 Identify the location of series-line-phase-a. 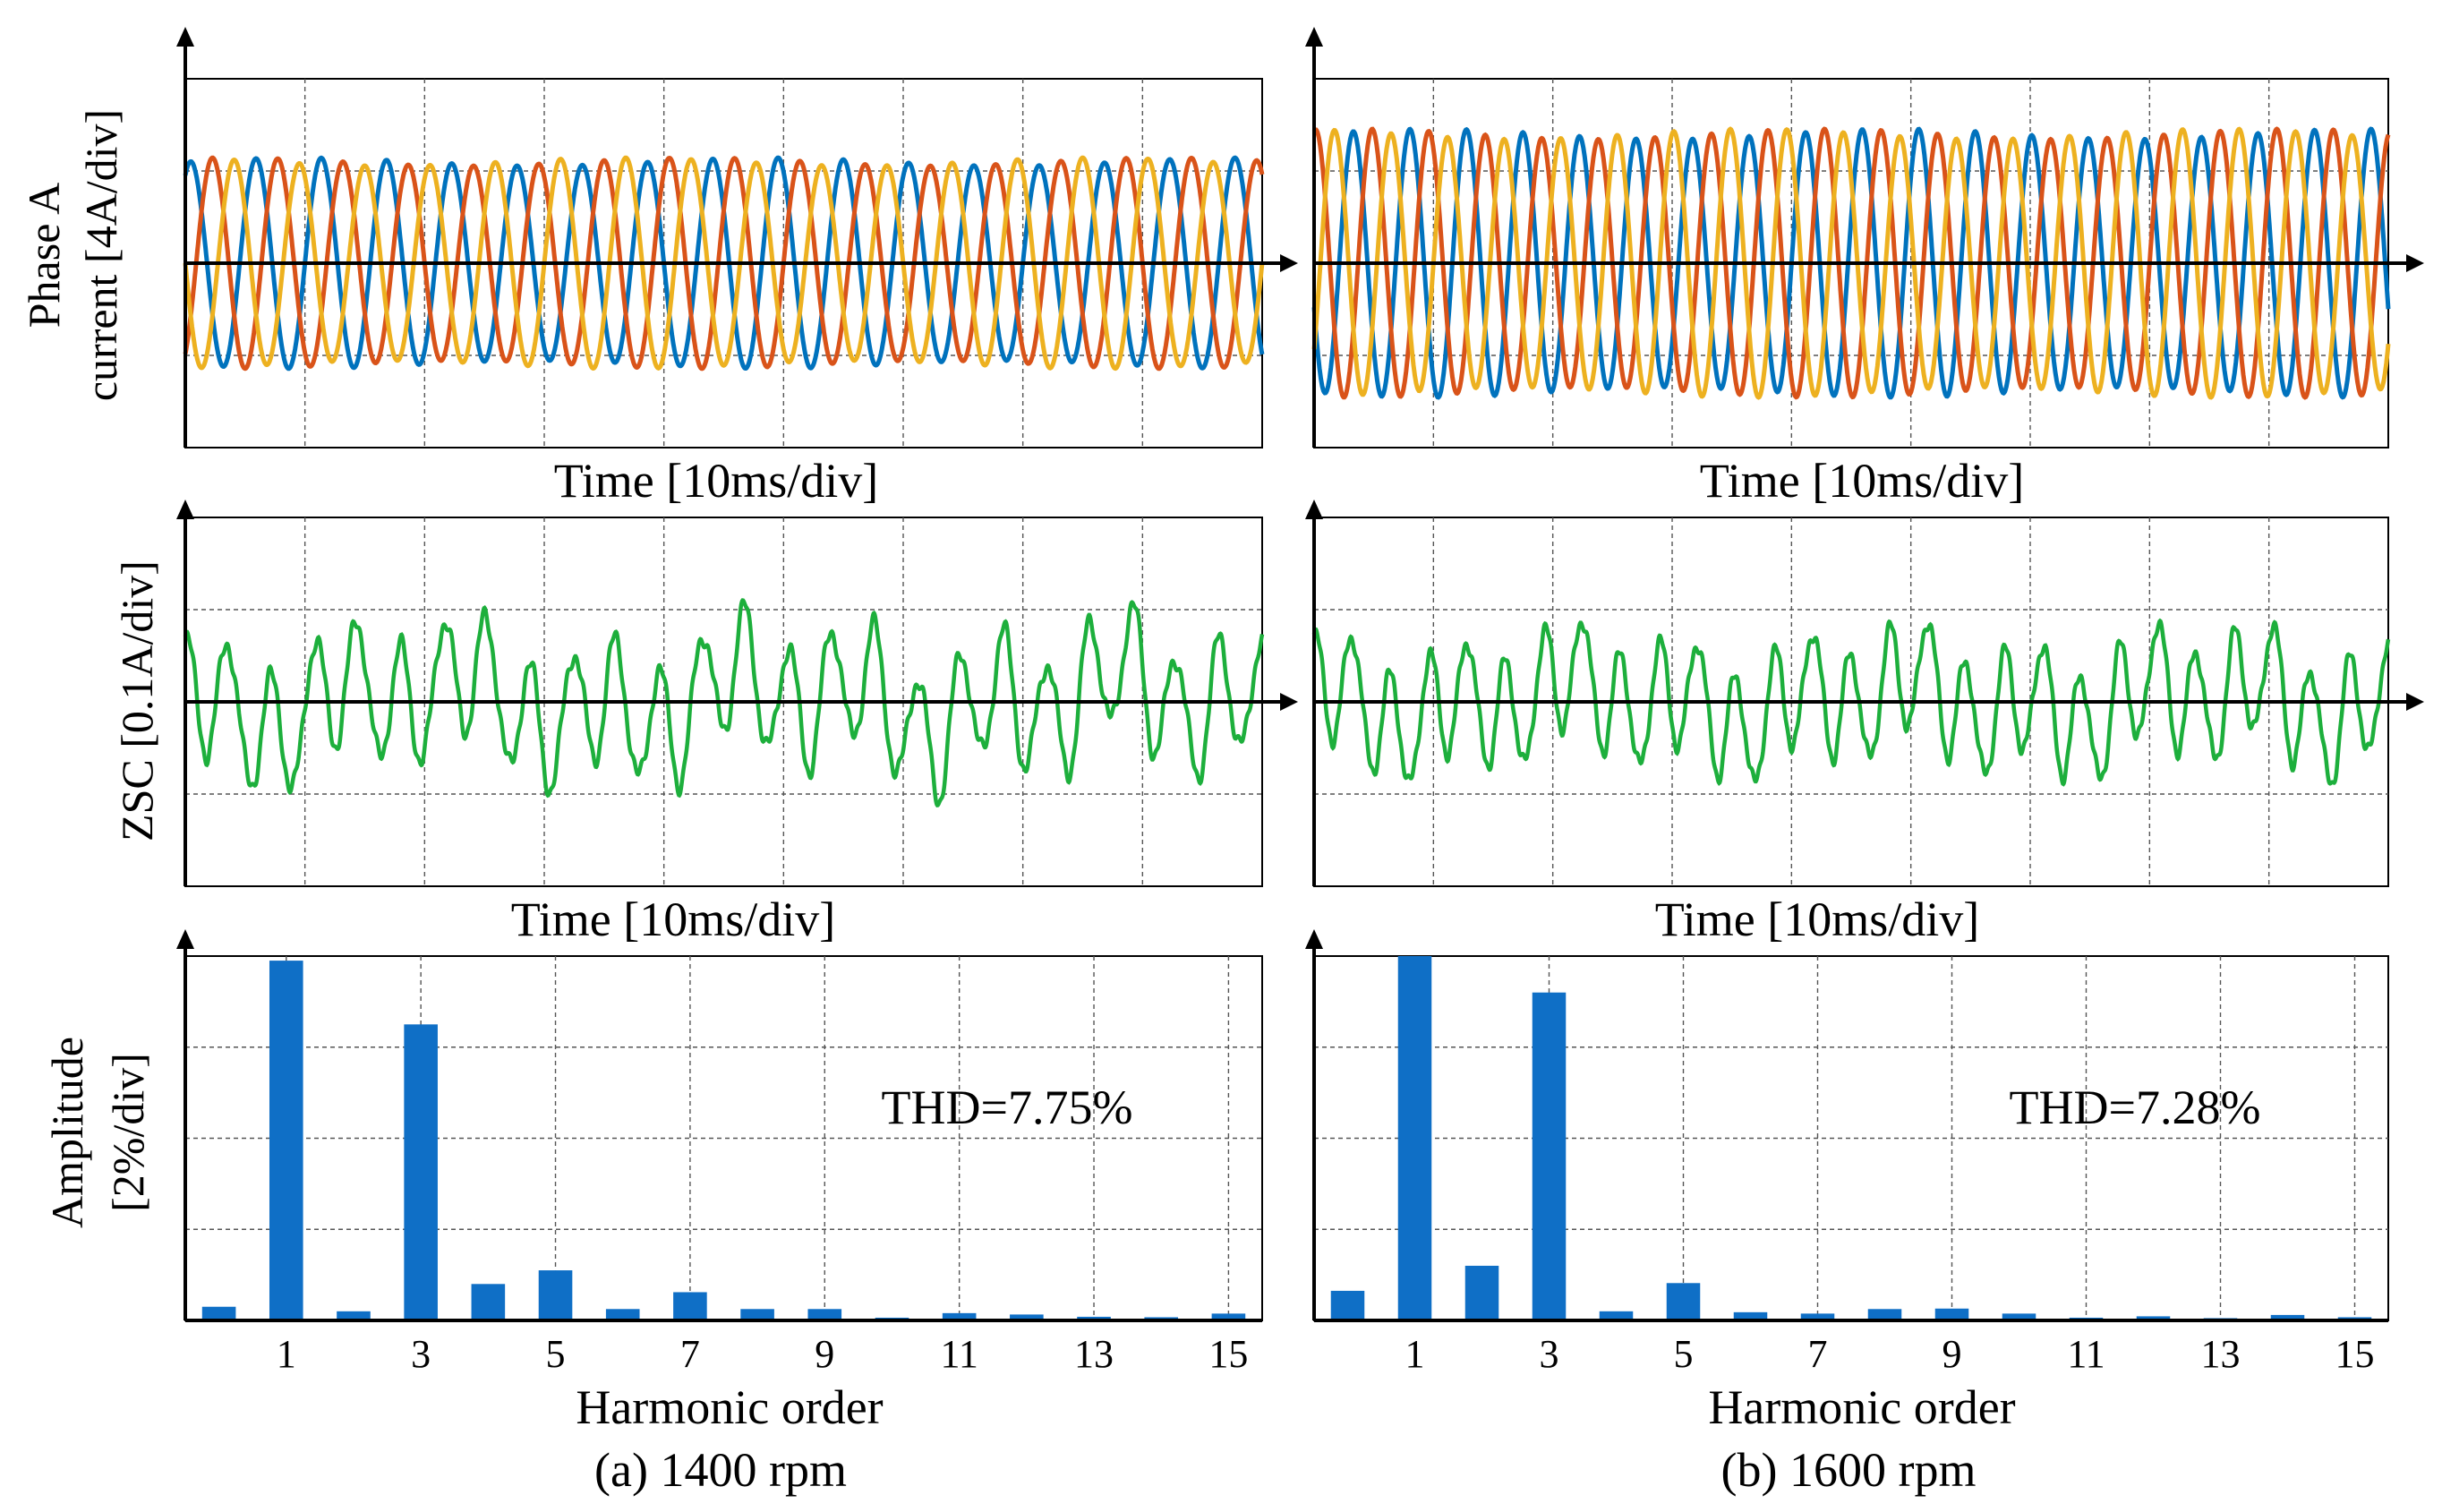
(1851, 263).